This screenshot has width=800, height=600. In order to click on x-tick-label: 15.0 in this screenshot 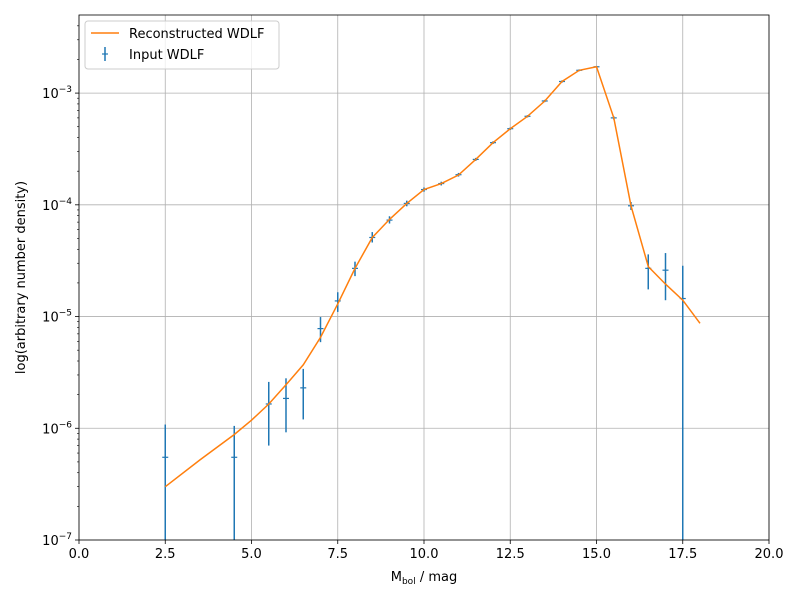, I will do `click(596, 554)`.